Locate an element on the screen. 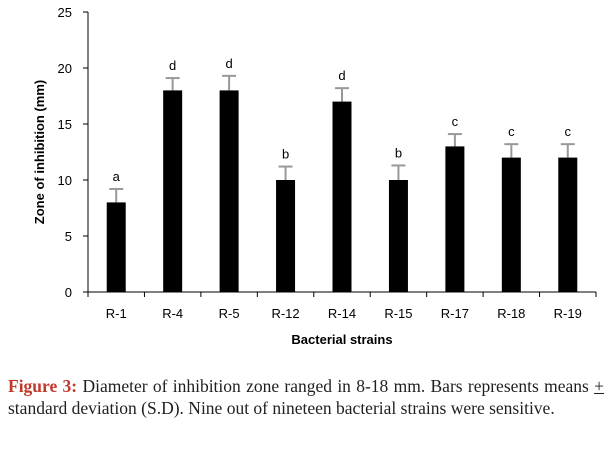 Image resolution: width=612 pixels, height=453 pixels. x-category-label: R-5 is located at coordinates (229, 313).